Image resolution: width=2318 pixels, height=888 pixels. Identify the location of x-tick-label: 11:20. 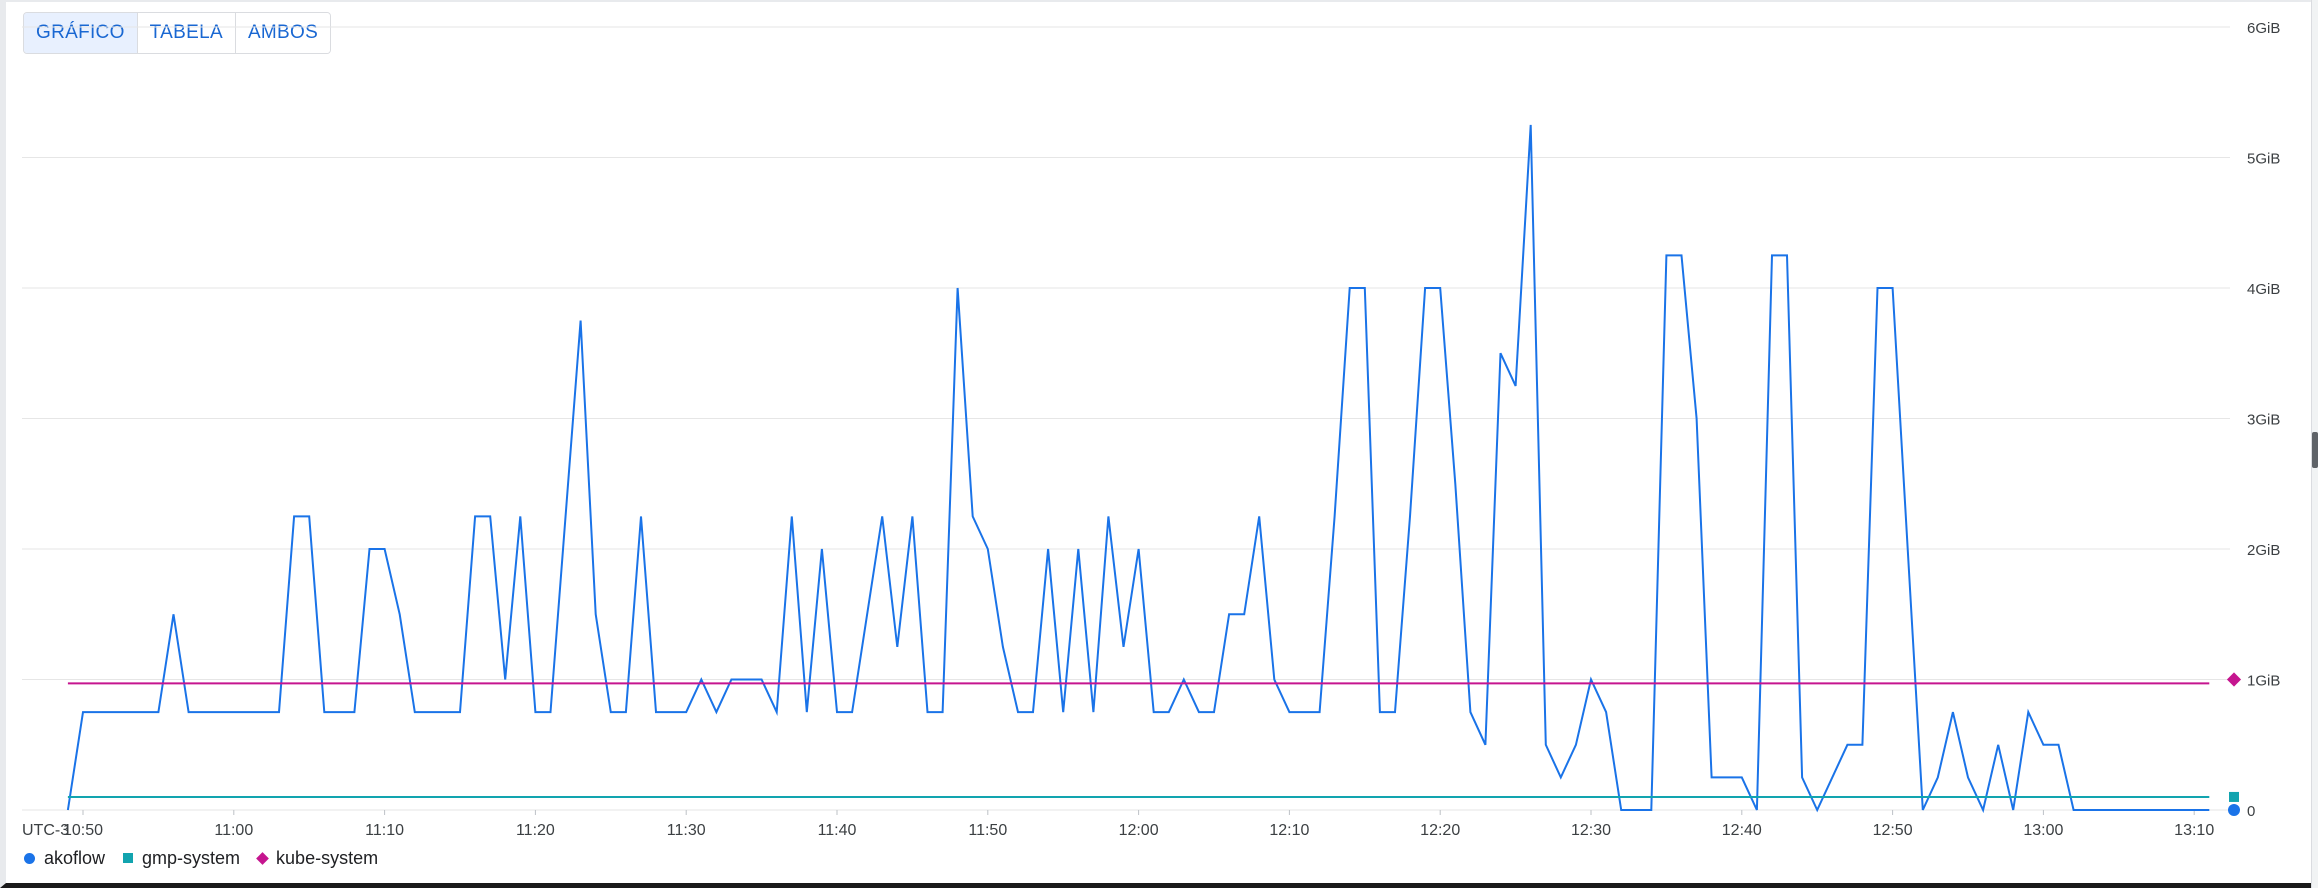
(535, 830).